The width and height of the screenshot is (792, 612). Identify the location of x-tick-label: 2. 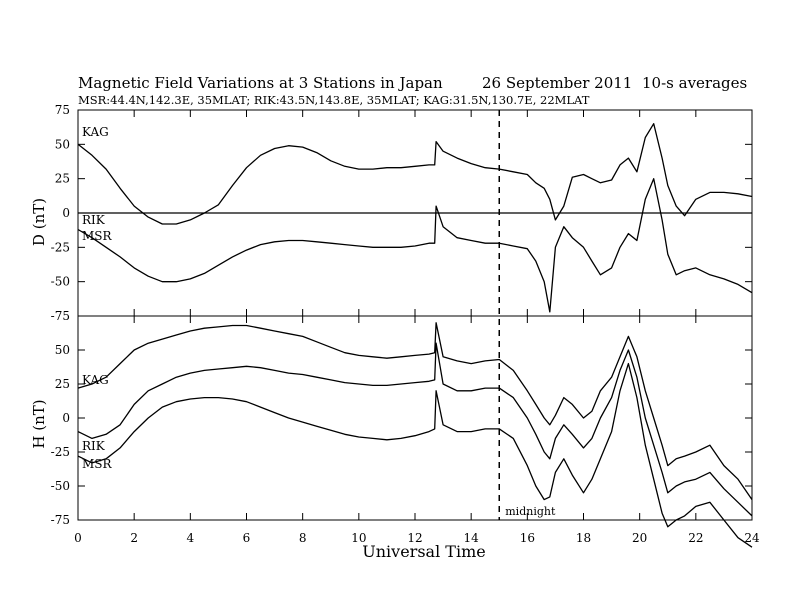
(134, 538).